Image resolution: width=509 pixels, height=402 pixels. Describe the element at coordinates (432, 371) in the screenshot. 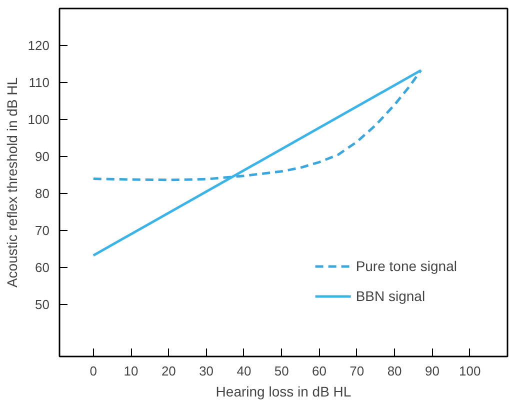

I see `x-tick-label: 90` at that location.